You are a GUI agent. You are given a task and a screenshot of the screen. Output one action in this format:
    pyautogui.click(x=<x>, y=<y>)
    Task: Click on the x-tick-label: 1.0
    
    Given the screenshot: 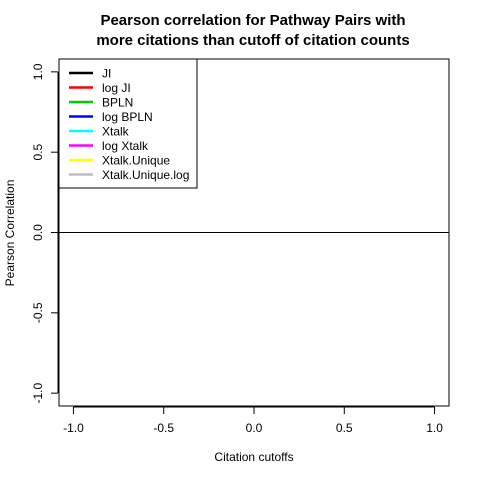 What is the action you would take?
    pyautogui.click(x=434, y=428)
    